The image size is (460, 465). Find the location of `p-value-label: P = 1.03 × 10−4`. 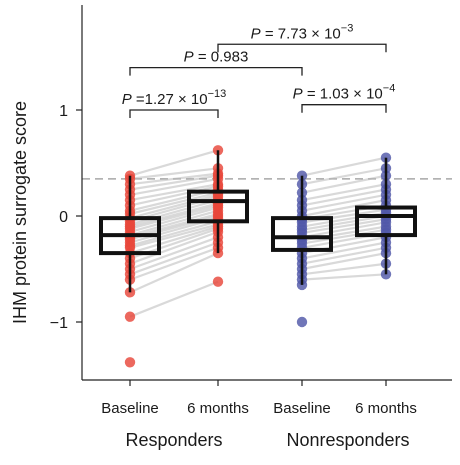

p-value-label: P = 1.03 × 10−4 is located at coordinates (344, 93).